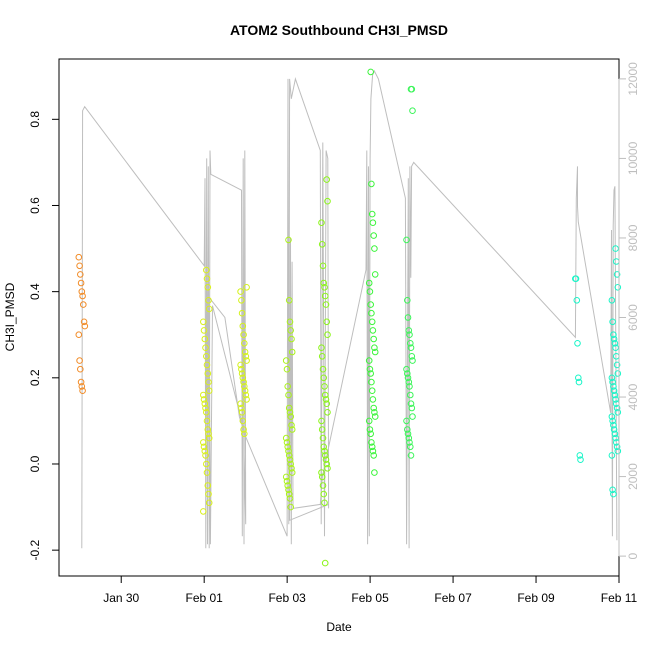 This screenshot has width=650, height=650. Describe the element at coordinates (633, 396) in the screenshot. I see `y2-tick-label: 4000` at that location.